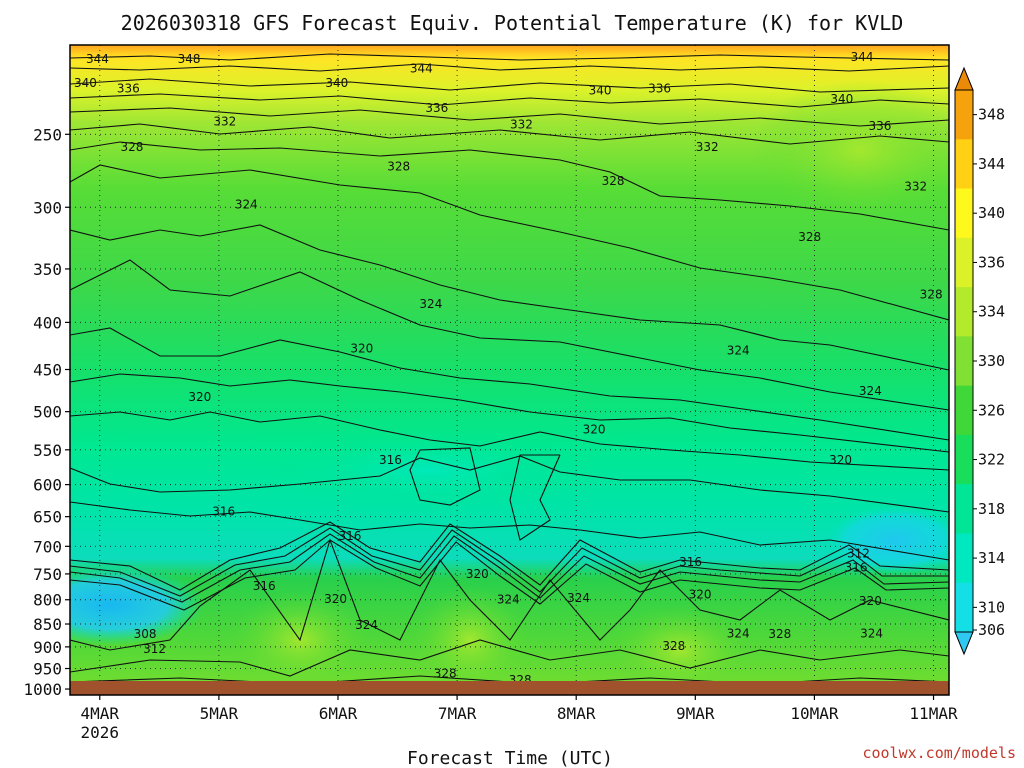  I want to click on colorbar-label: 318, so click(991, 509).